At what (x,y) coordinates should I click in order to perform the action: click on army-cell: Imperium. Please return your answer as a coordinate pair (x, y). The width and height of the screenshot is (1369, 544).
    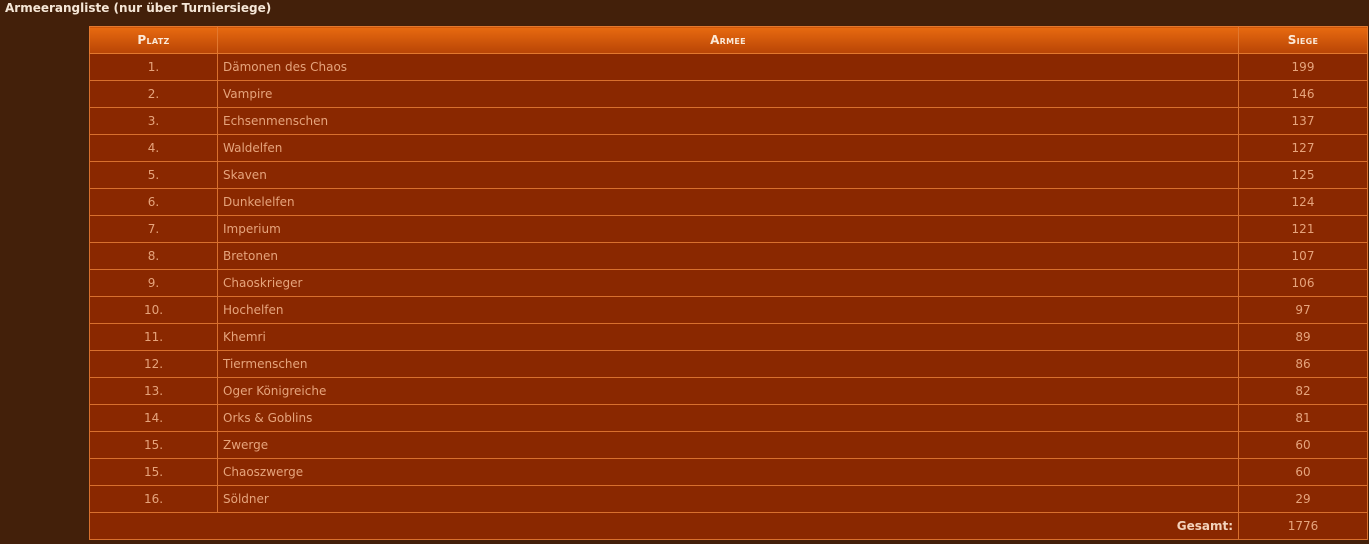
    Looking at the image, I should click on (728, 229).